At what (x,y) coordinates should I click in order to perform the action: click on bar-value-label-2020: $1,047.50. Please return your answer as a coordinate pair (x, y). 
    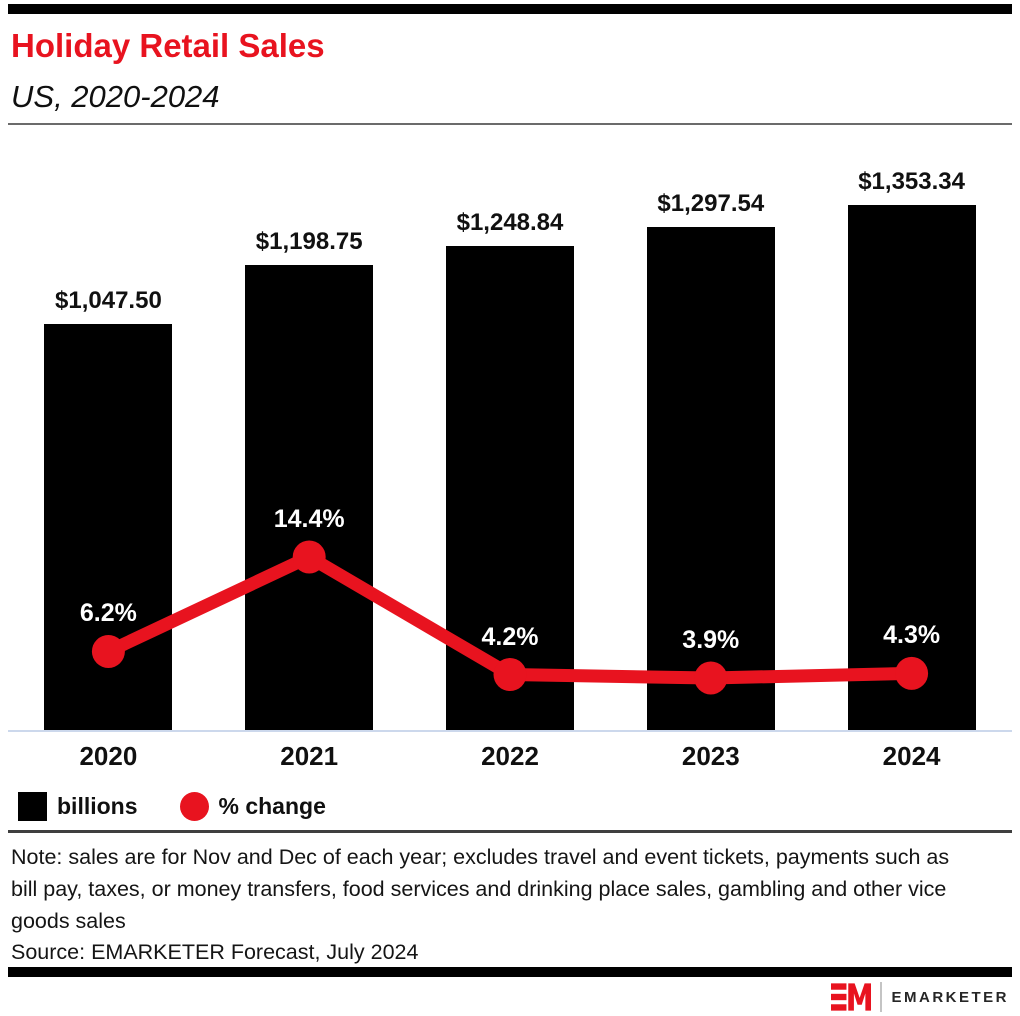
    Looking at the image, I should click on (108, 300).